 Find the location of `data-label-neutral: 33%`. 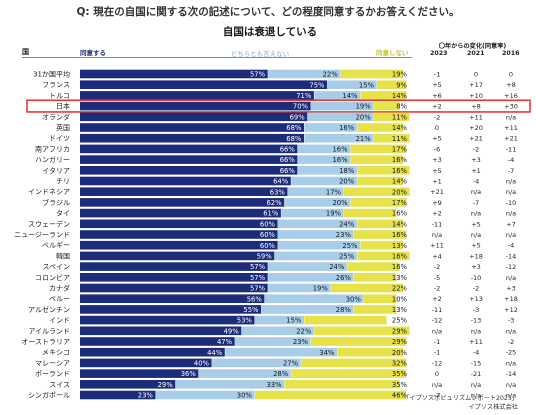

data-label-neutral: 33% is located at coordinates (274, 385).